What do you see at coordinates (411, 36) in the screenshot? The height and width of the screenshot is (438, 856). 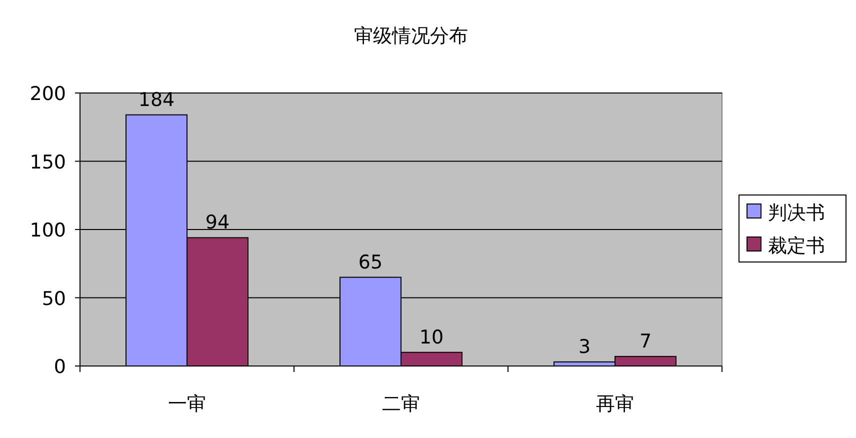 I see `chart-title: 审级情况分布` at bounding box center [411, 36].